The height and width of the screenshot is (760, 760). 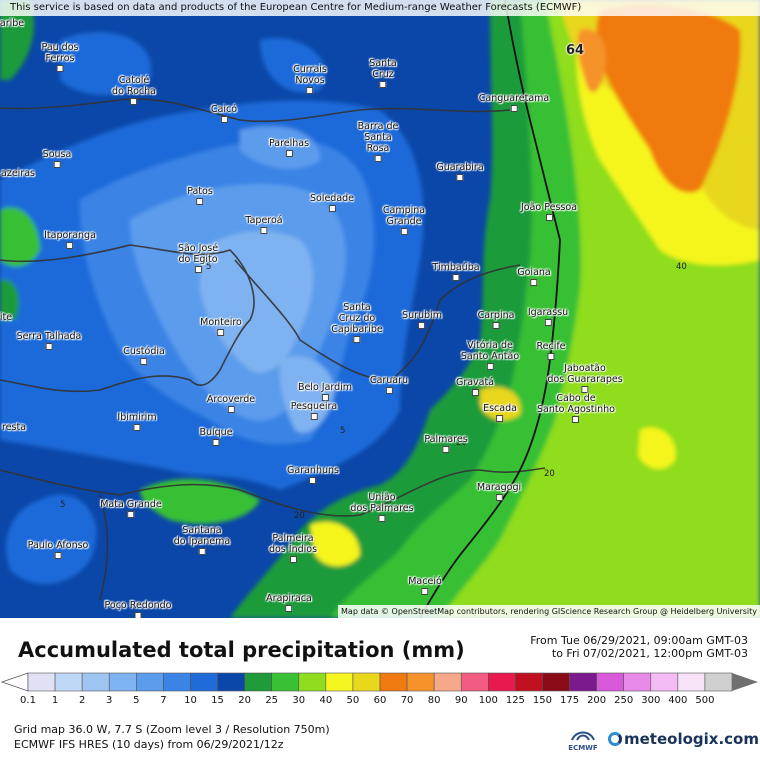 I want to click on city-label: Paulo Afonso, so click(x=58, y=549).